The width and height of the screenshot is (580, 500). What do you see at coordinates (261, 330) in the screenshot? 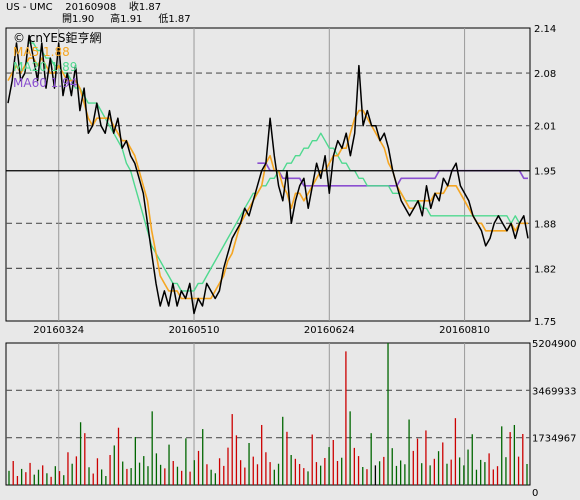
I see `price-x-axis: 20160324 20160510 20160624 20160810` at bounding box center [261, 330].